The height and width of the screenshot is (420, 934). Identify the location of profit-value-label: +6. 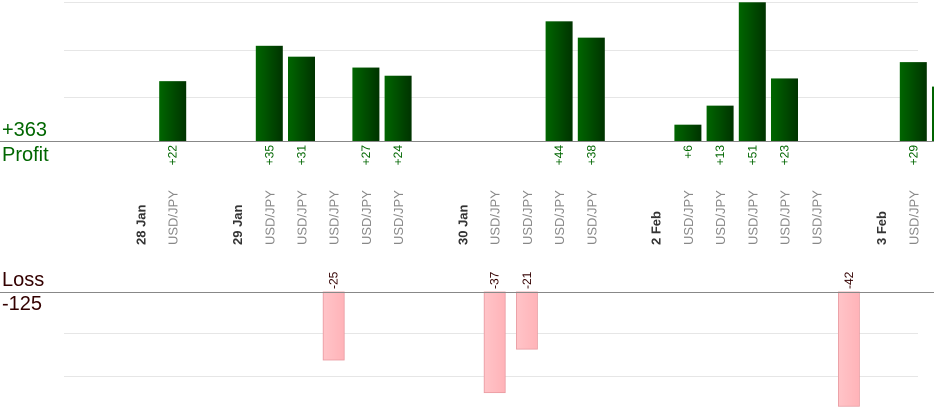
(688, 152).